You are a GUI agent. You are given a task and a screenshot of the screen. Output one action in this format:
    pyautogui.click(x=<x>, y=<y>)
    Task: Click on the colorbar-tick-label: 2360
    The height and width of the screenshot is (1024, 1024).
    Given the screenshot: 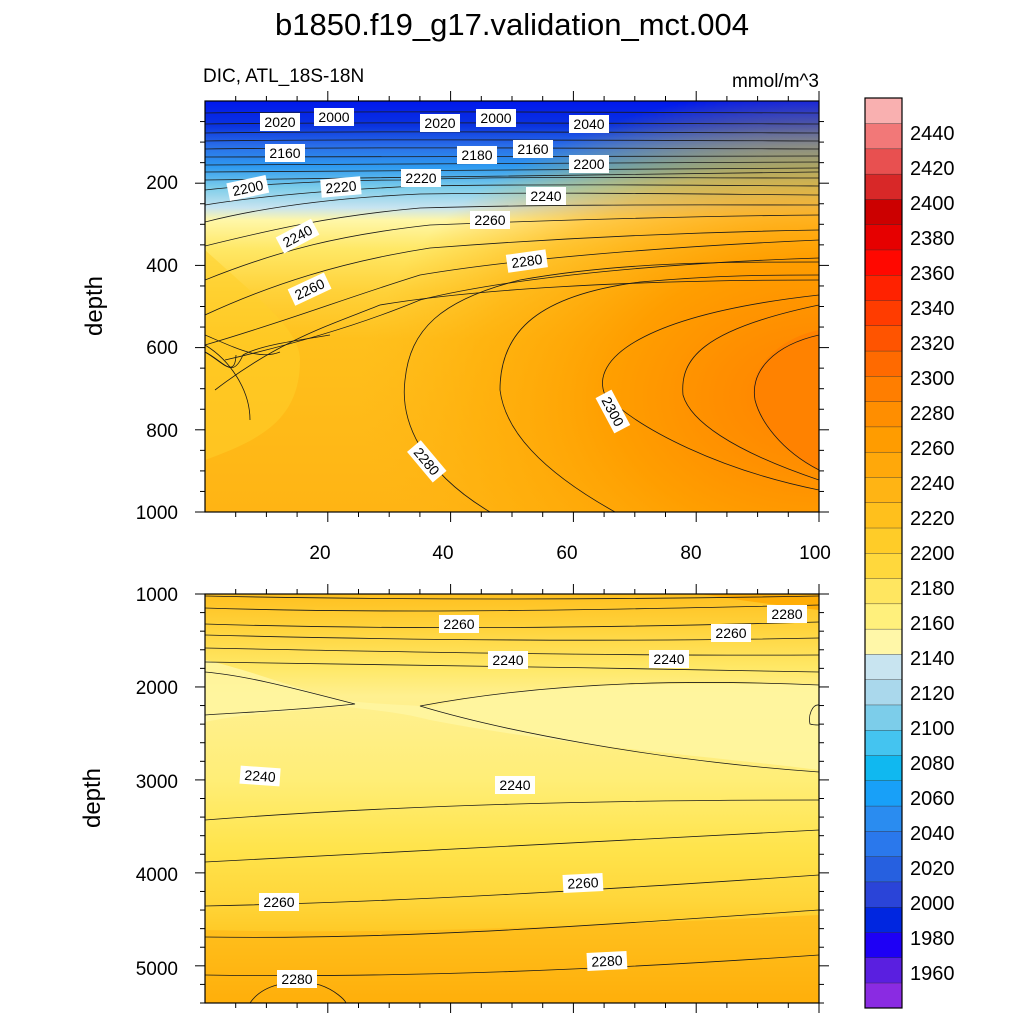 What is the action you would take?
    pyautogui.click(x=932, y=274)
    